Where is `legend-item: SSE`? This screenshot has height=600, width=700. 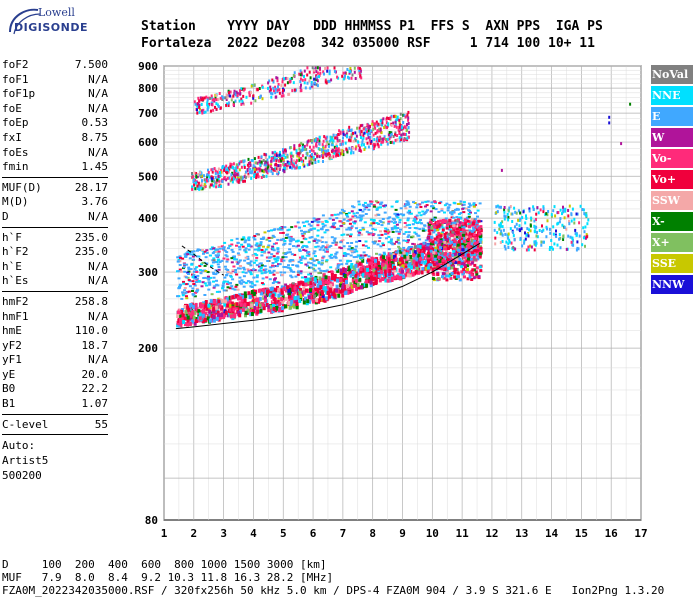 legend-item: SSE is located at coordinates (672, 263).